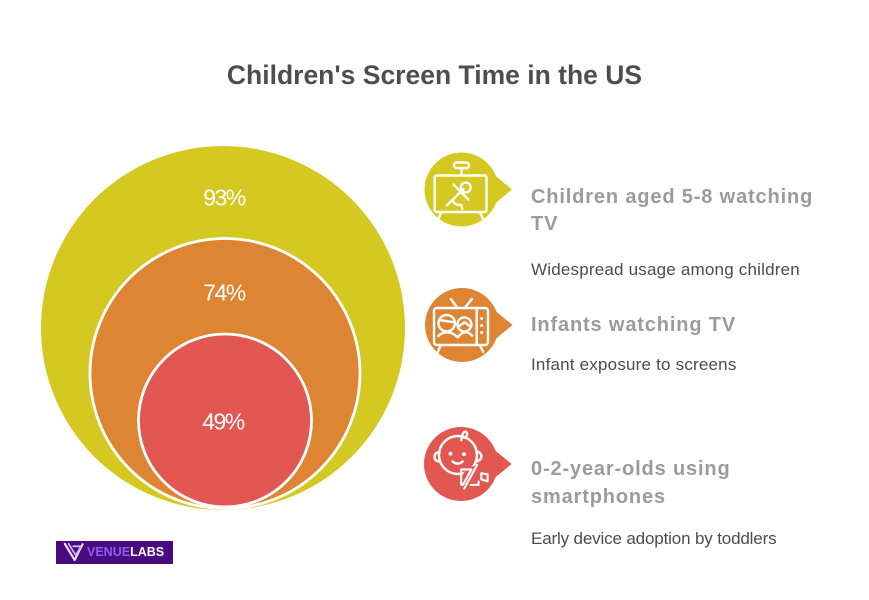 This screenshot has width=869, height=600. I want to click on svg-text: 49%, so click(223, 422).